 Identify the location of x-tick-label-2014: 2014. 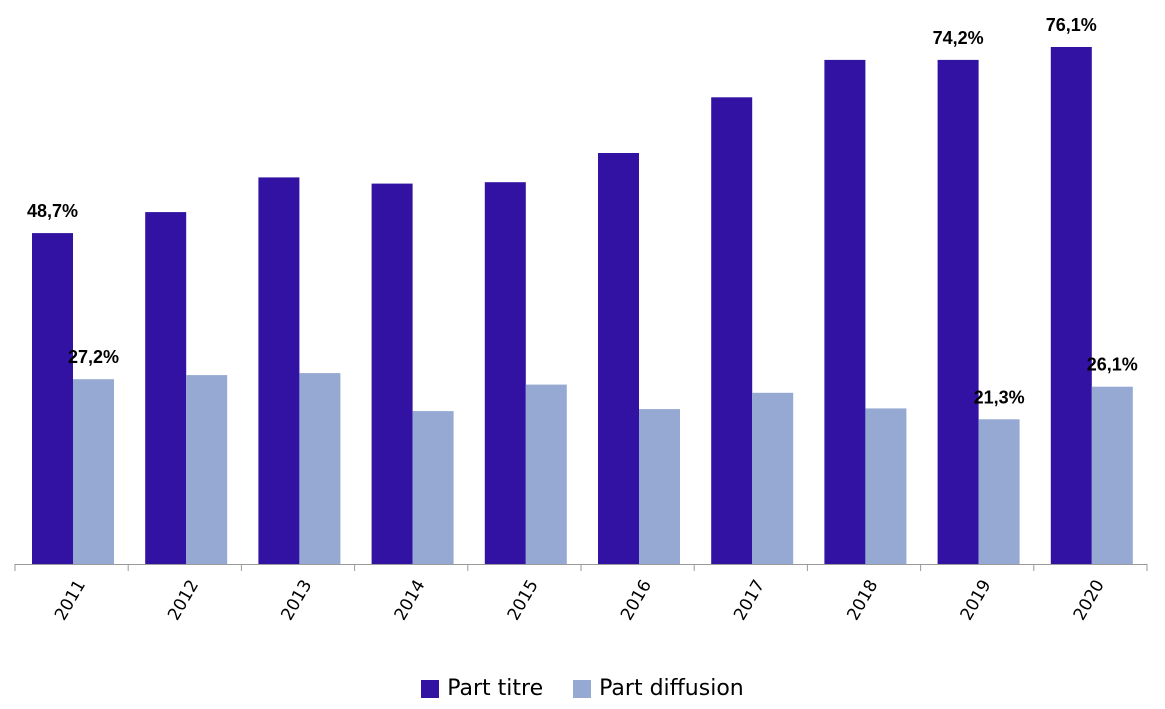
(410, 600).